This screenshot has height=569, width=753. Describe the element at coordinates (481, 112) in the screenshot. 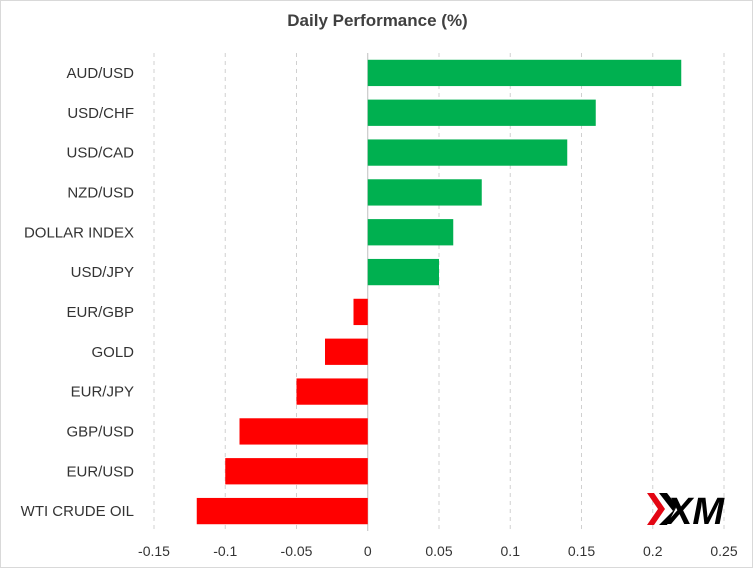

I see `bar-usd-chf` at that location.